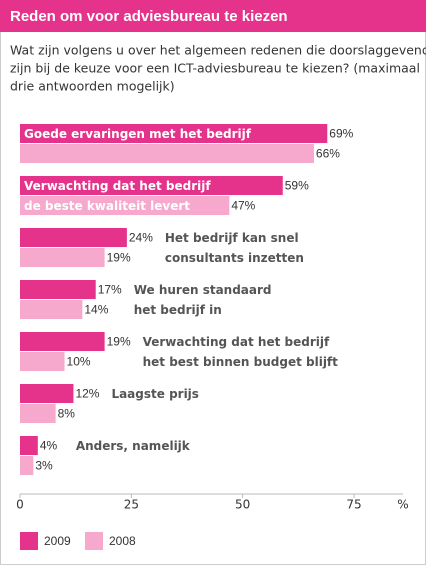  What do you see at coordinates (49, 446) in the screenshot?
I see `value-label: 4%` at bounding box center [49, 446].